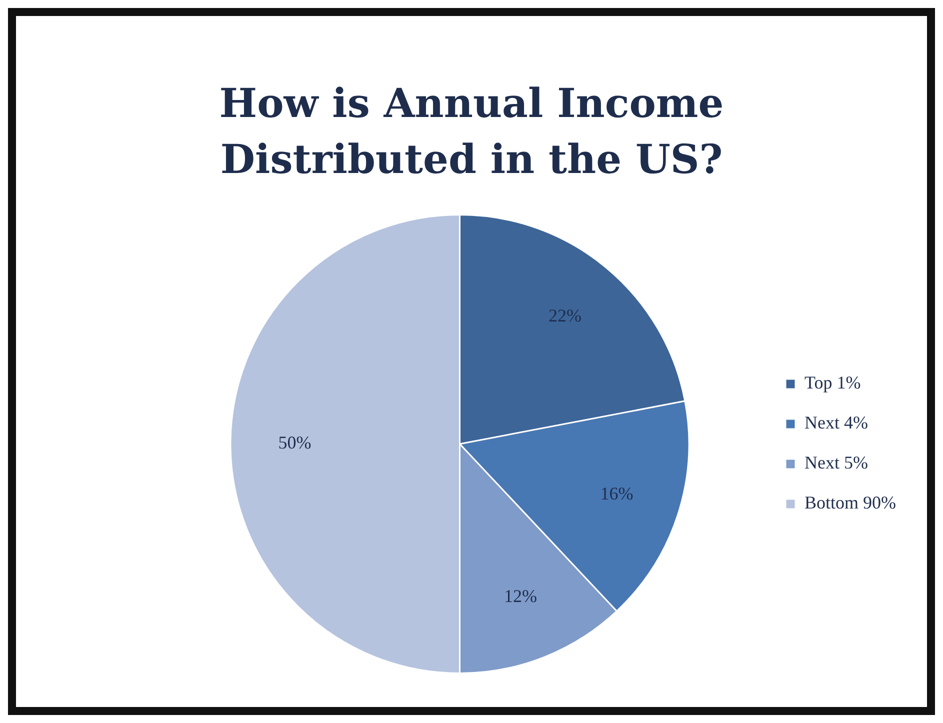  Describe the element at coordinates (836, 422) in the screenshot. I see `legend-label: Next 4%` at that location.